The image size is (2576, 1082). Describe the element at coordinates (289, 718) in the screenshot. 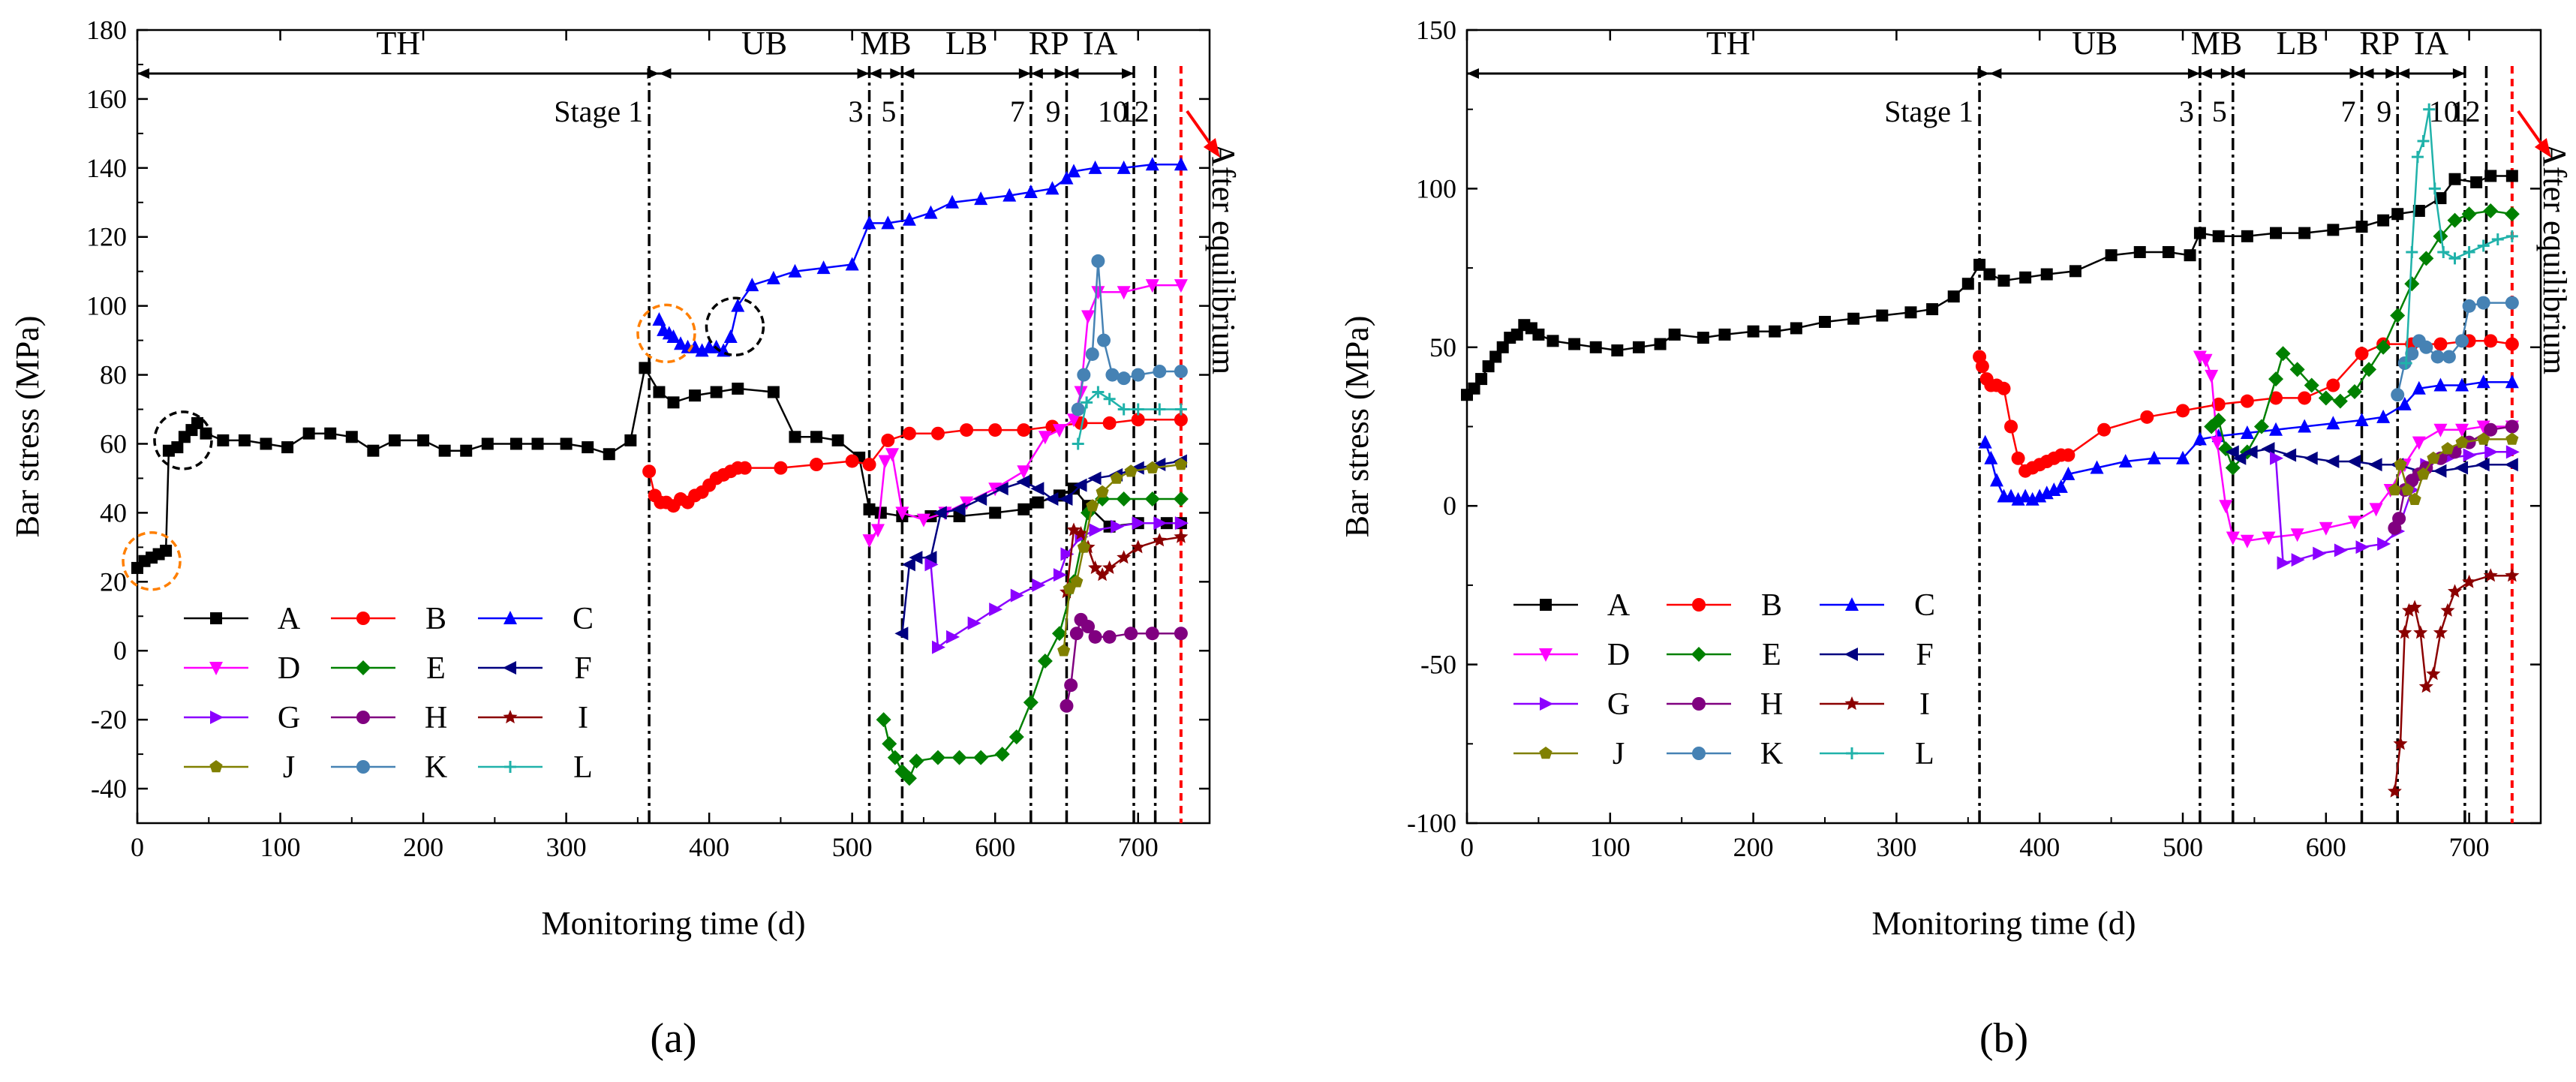

I see `legend-label: G` at that location.